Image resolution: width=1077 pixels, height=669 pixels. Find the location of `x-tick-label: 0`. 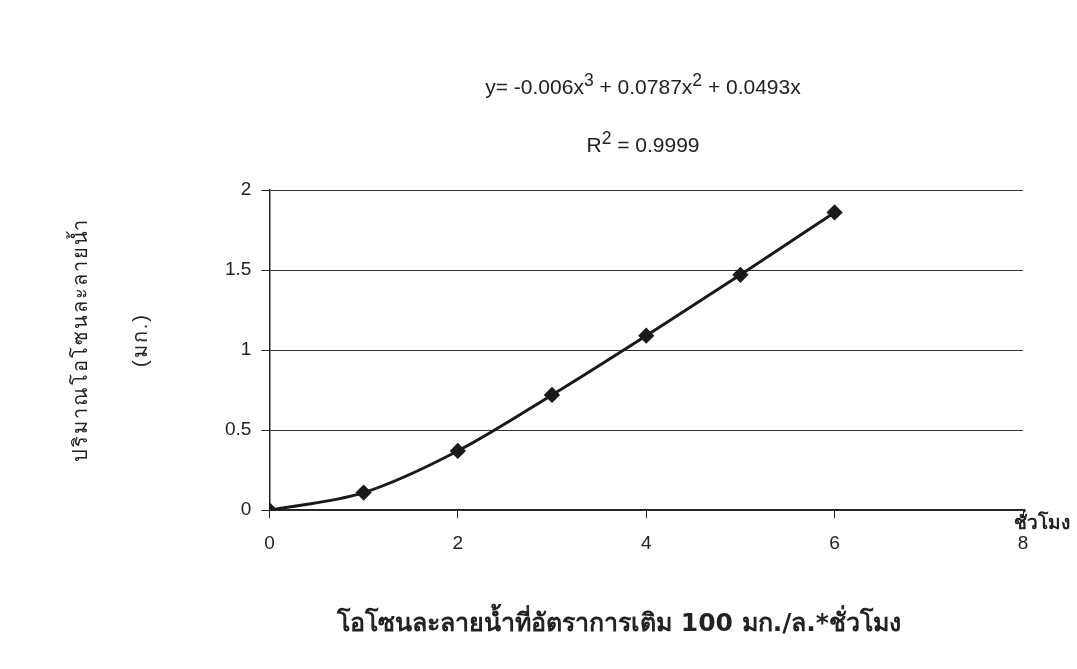

x-tick-label: 0 is located at coordinates (269, 542).